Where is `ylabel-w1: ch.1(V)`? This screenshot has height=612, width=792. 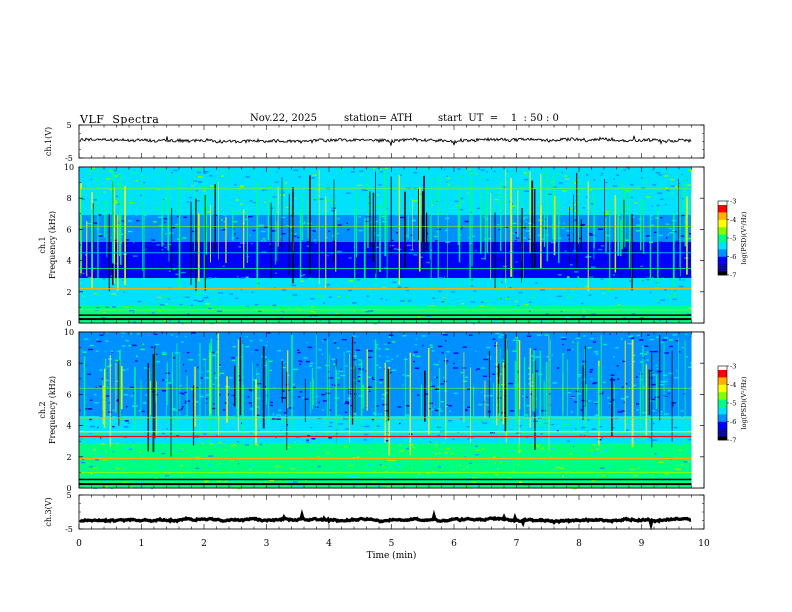
ylabel-w1: ch.1(V) is located at coordinates (48, 141).